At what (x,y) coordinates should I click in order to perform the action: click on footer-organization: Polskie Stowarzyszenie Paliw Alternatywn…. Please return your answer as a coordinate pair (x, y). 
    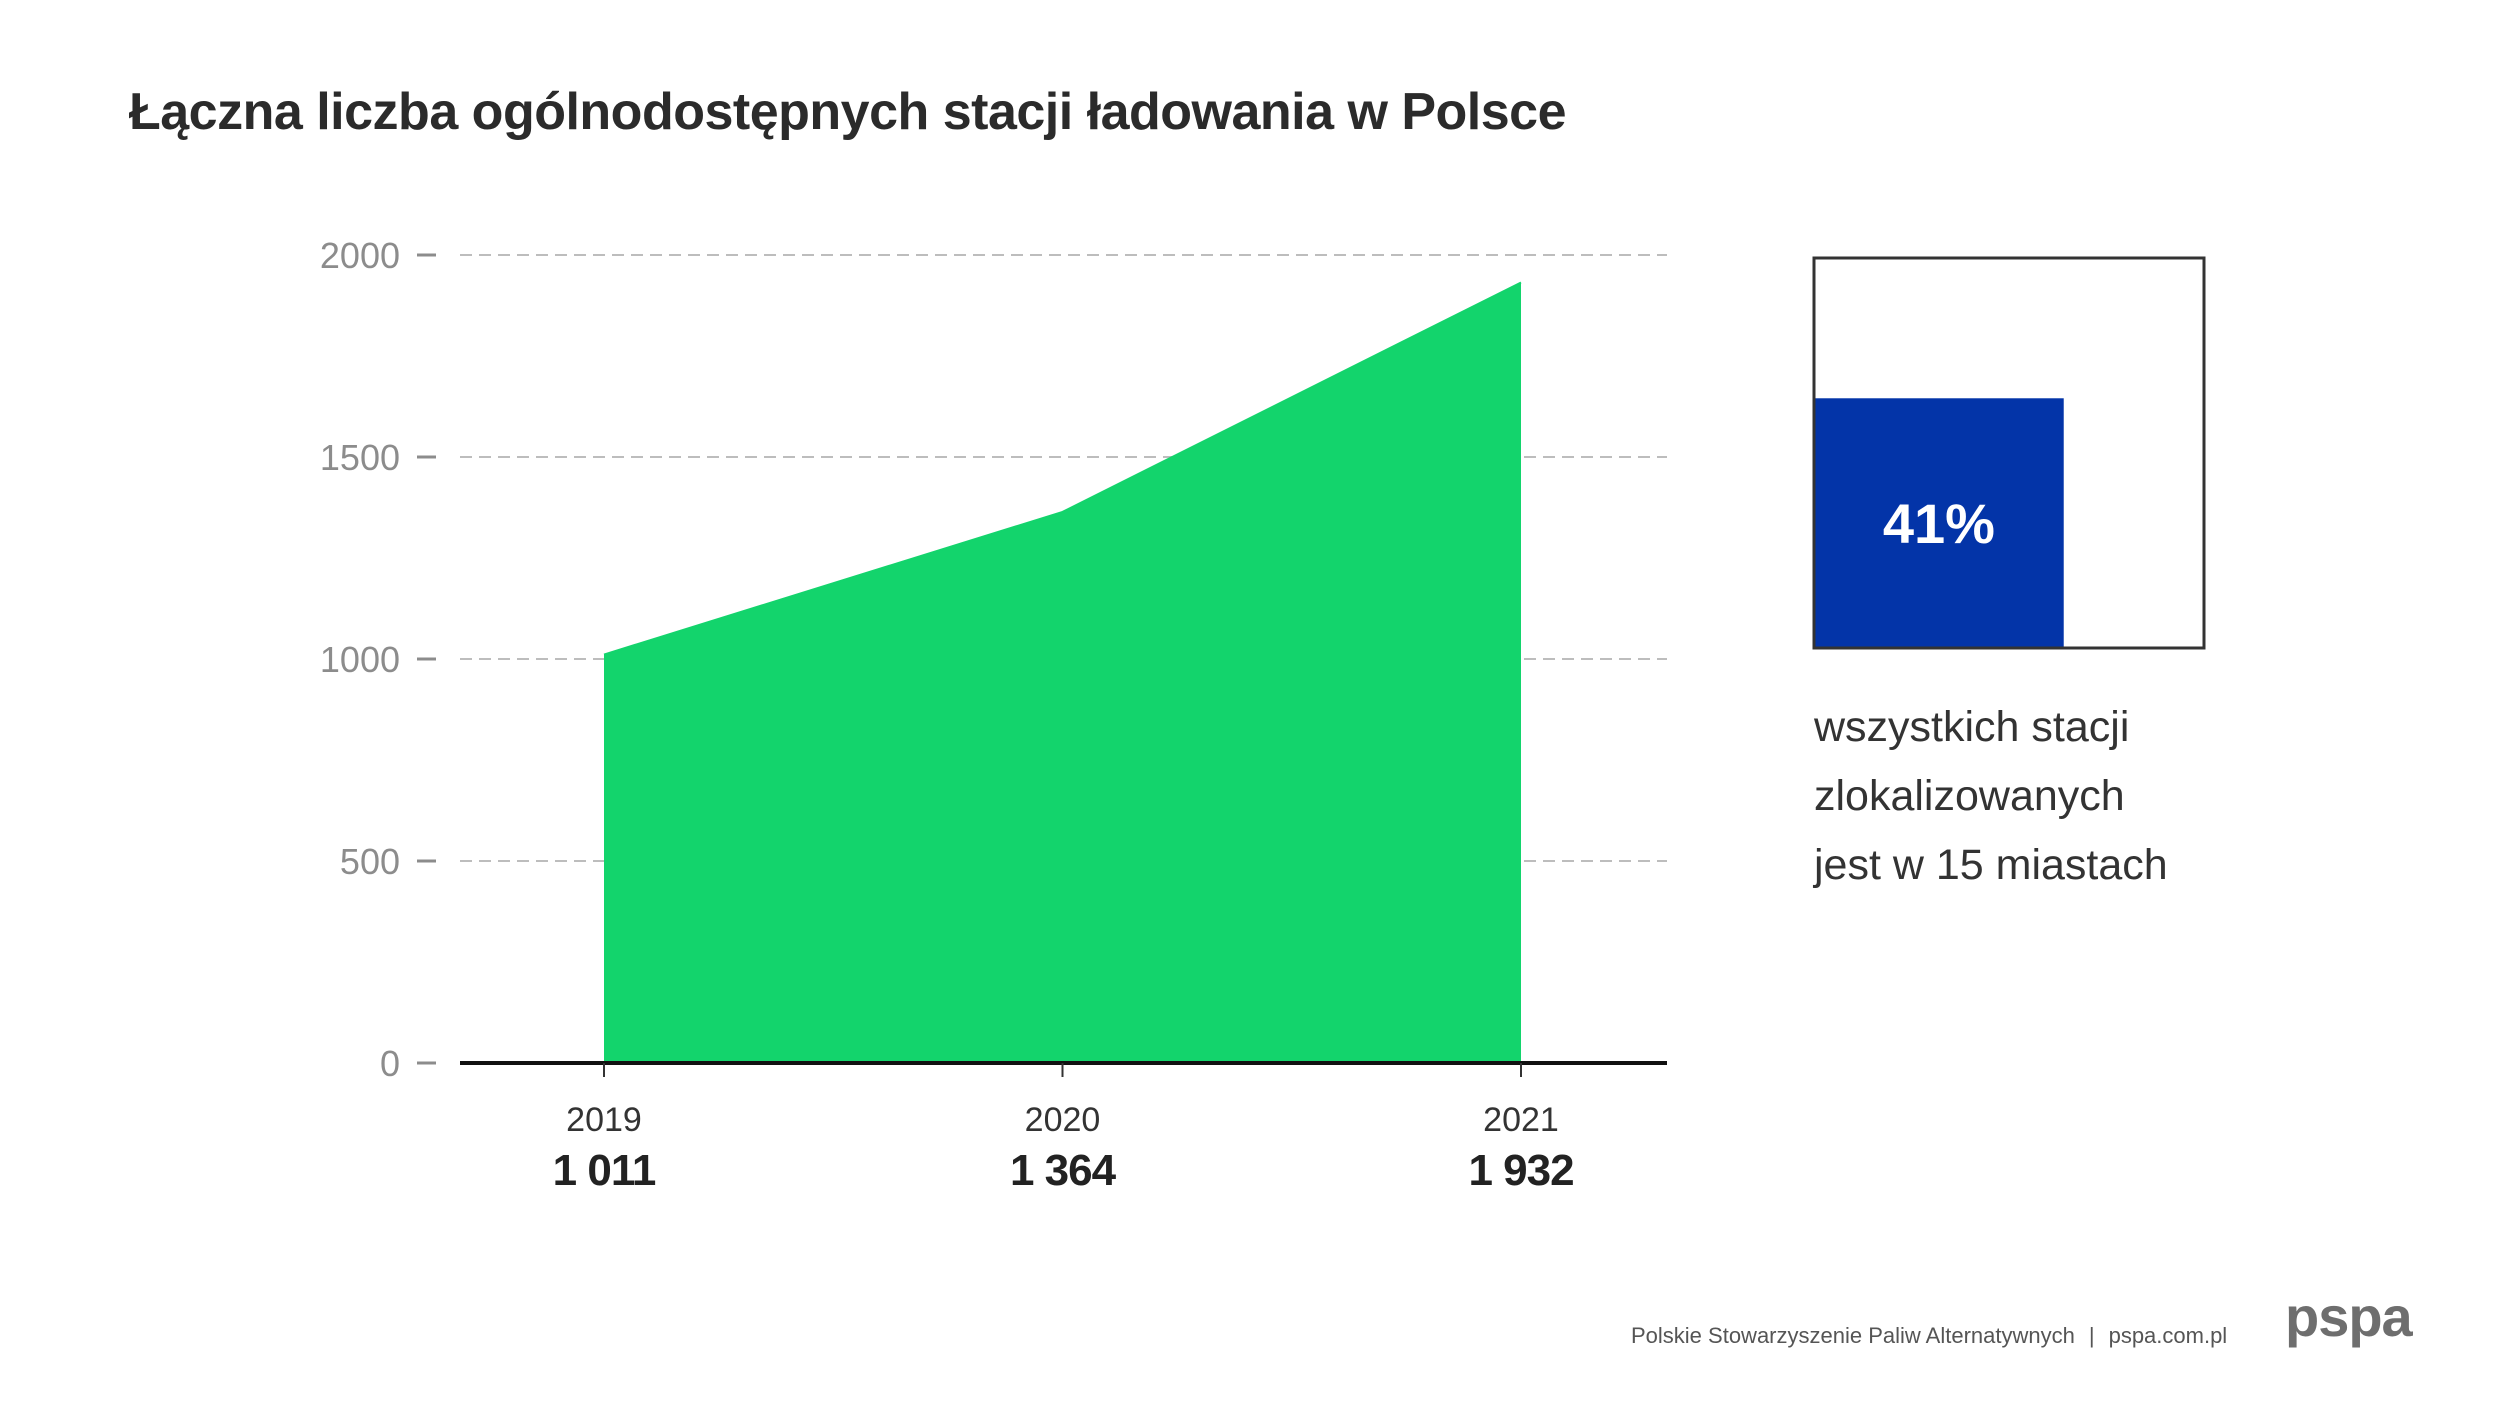
    Looking at the image, I should click on (1853, 1335).